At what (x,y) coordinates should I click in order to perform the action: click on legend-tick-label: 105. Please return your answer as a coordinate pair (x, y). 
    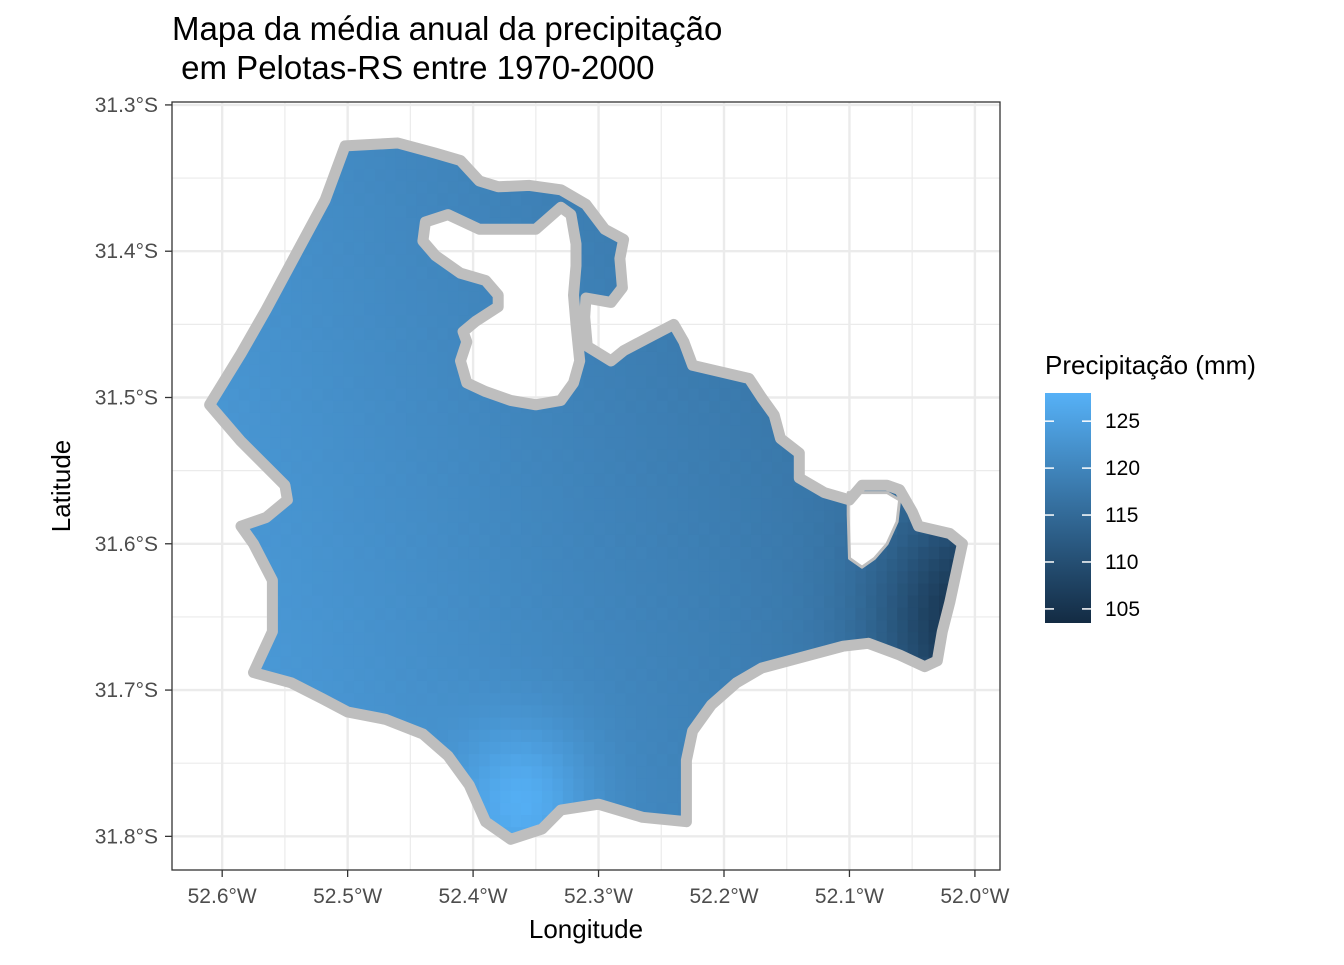
    Looking at the image, I should click on (1122, 609).